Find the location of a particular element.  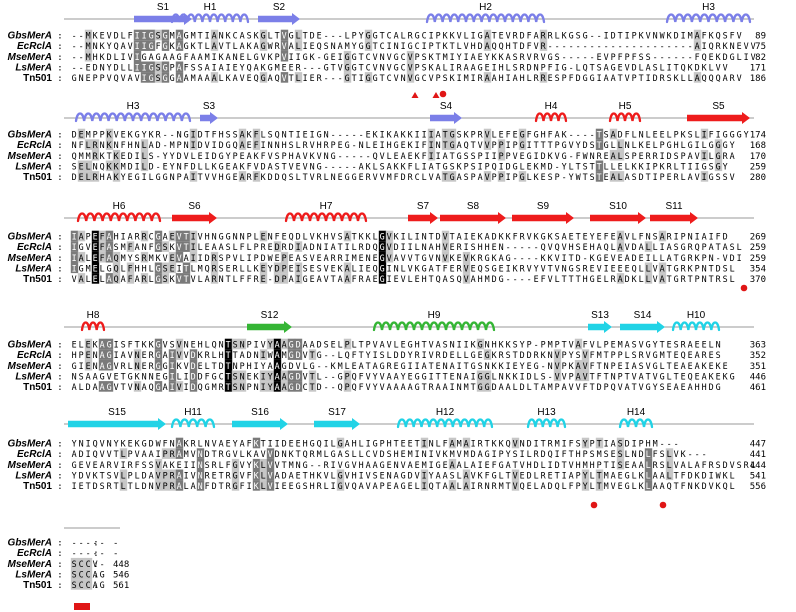

end-position: 75 is located at coordinates (760, 47).